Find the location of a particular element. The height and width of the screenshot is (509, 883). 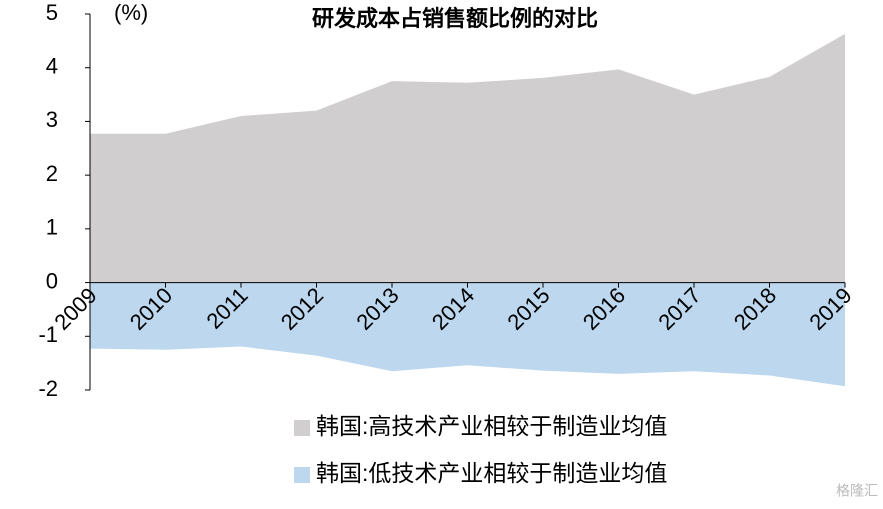

legend-label: 韩国:高技术产业相较于制造业均值 is located at coordinates (491, 426).